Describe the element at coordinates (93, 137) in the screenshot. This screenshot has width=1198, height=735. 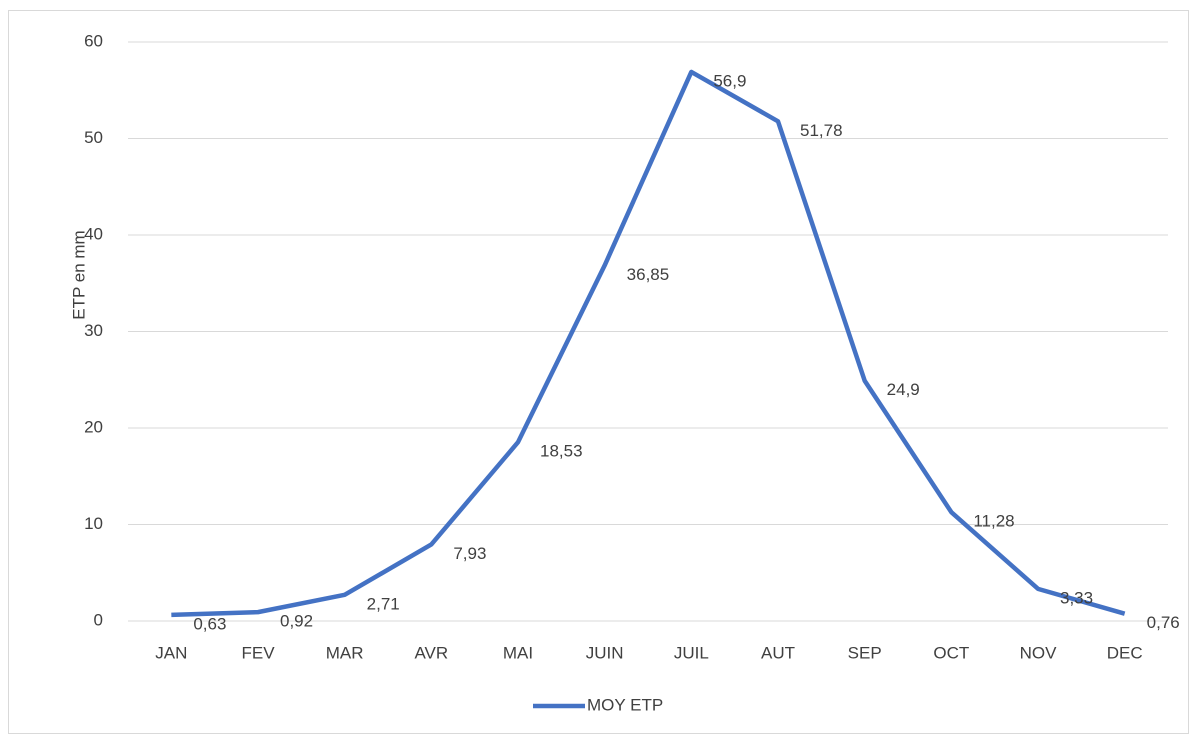
I see `y-tick-label: 50` at that location.